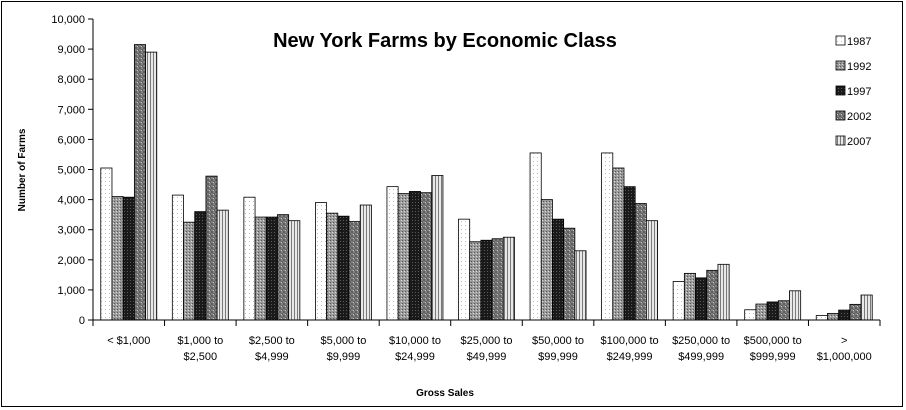 The image size is (906, 410). I want to click on y-tick-label: 3,000, so click(71, 231).